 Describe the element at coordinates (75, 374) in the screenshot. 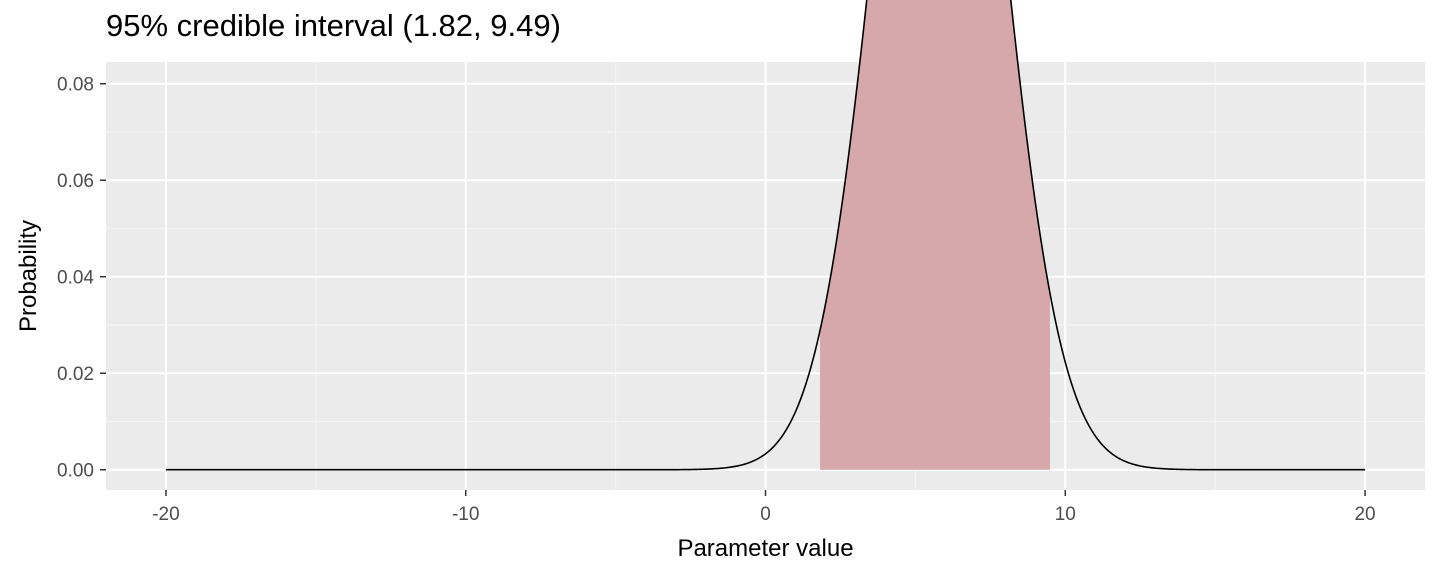

I see `y-tick-label: 0.02` at that location.